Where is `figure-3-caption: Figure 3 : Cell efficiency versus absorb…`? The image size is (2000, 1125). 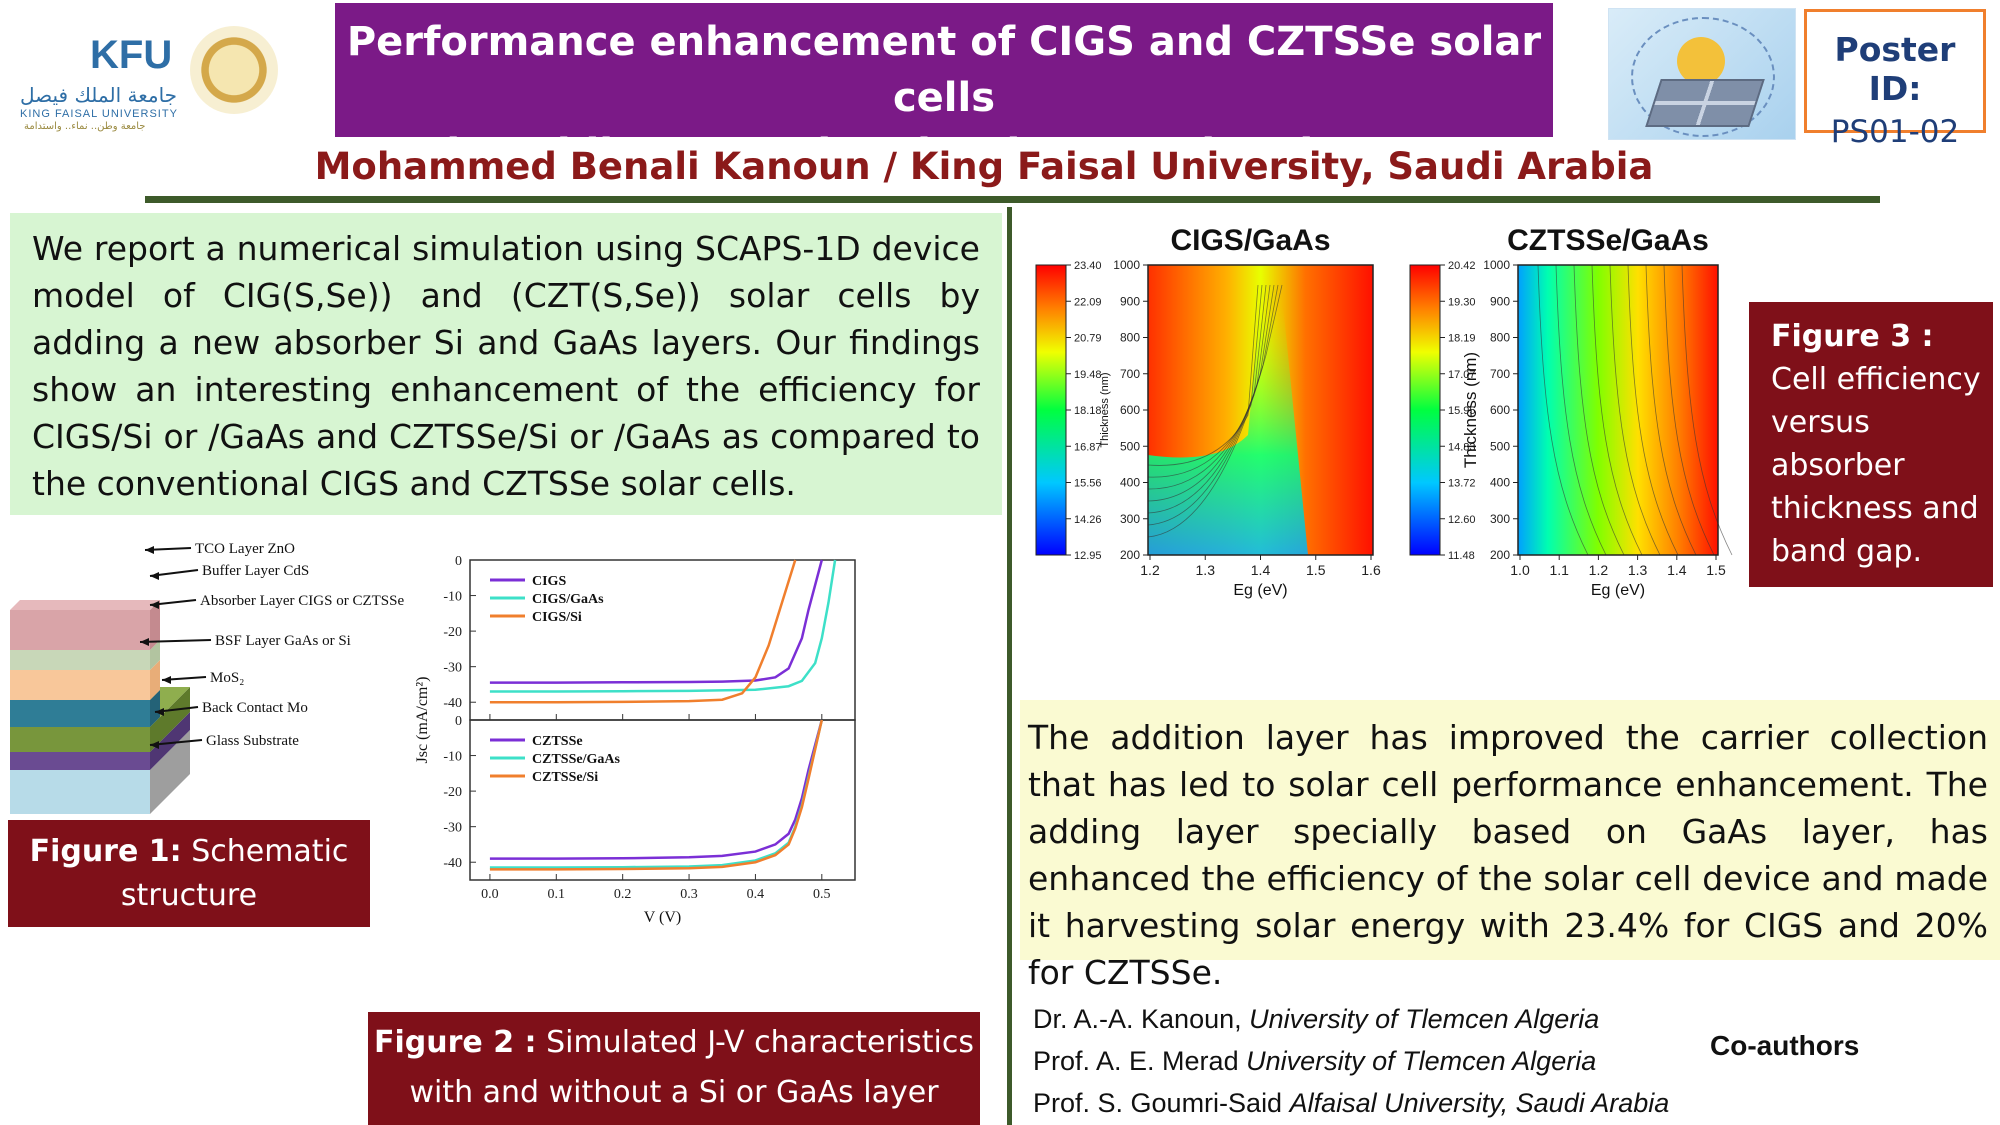
figure-3-caption: Figure 3 : Cell efficiency versus absorb… is located at coordinates (1871, 444).